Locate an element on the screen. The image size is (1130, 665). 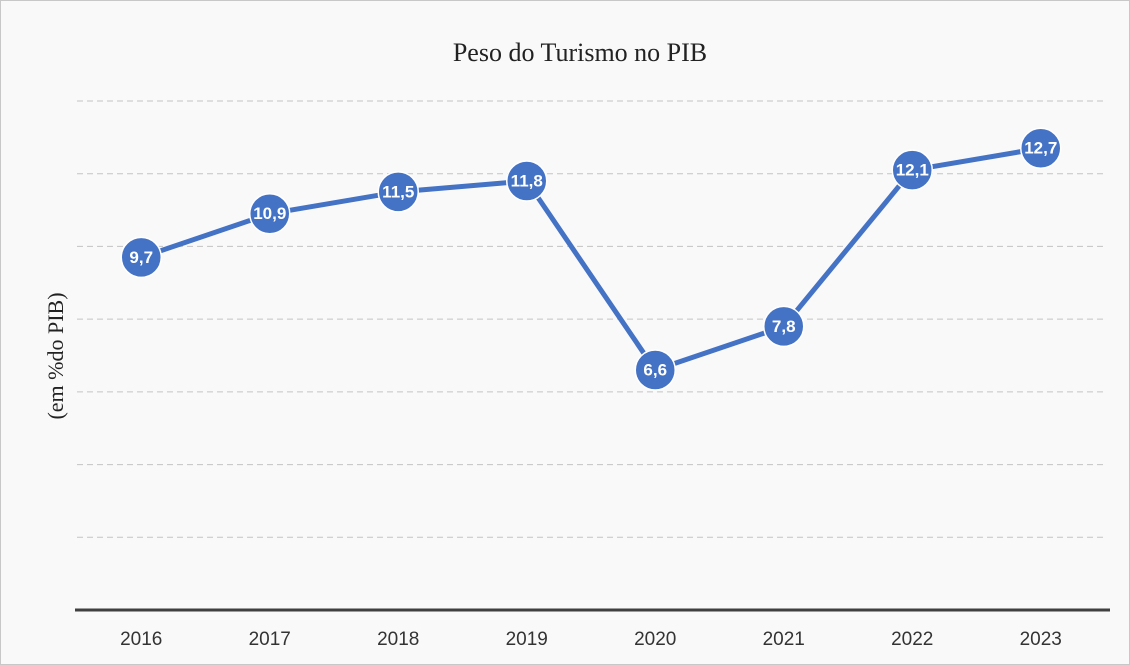
y-axis-label: (em %do PIB) is located at coordinates (55, 355).